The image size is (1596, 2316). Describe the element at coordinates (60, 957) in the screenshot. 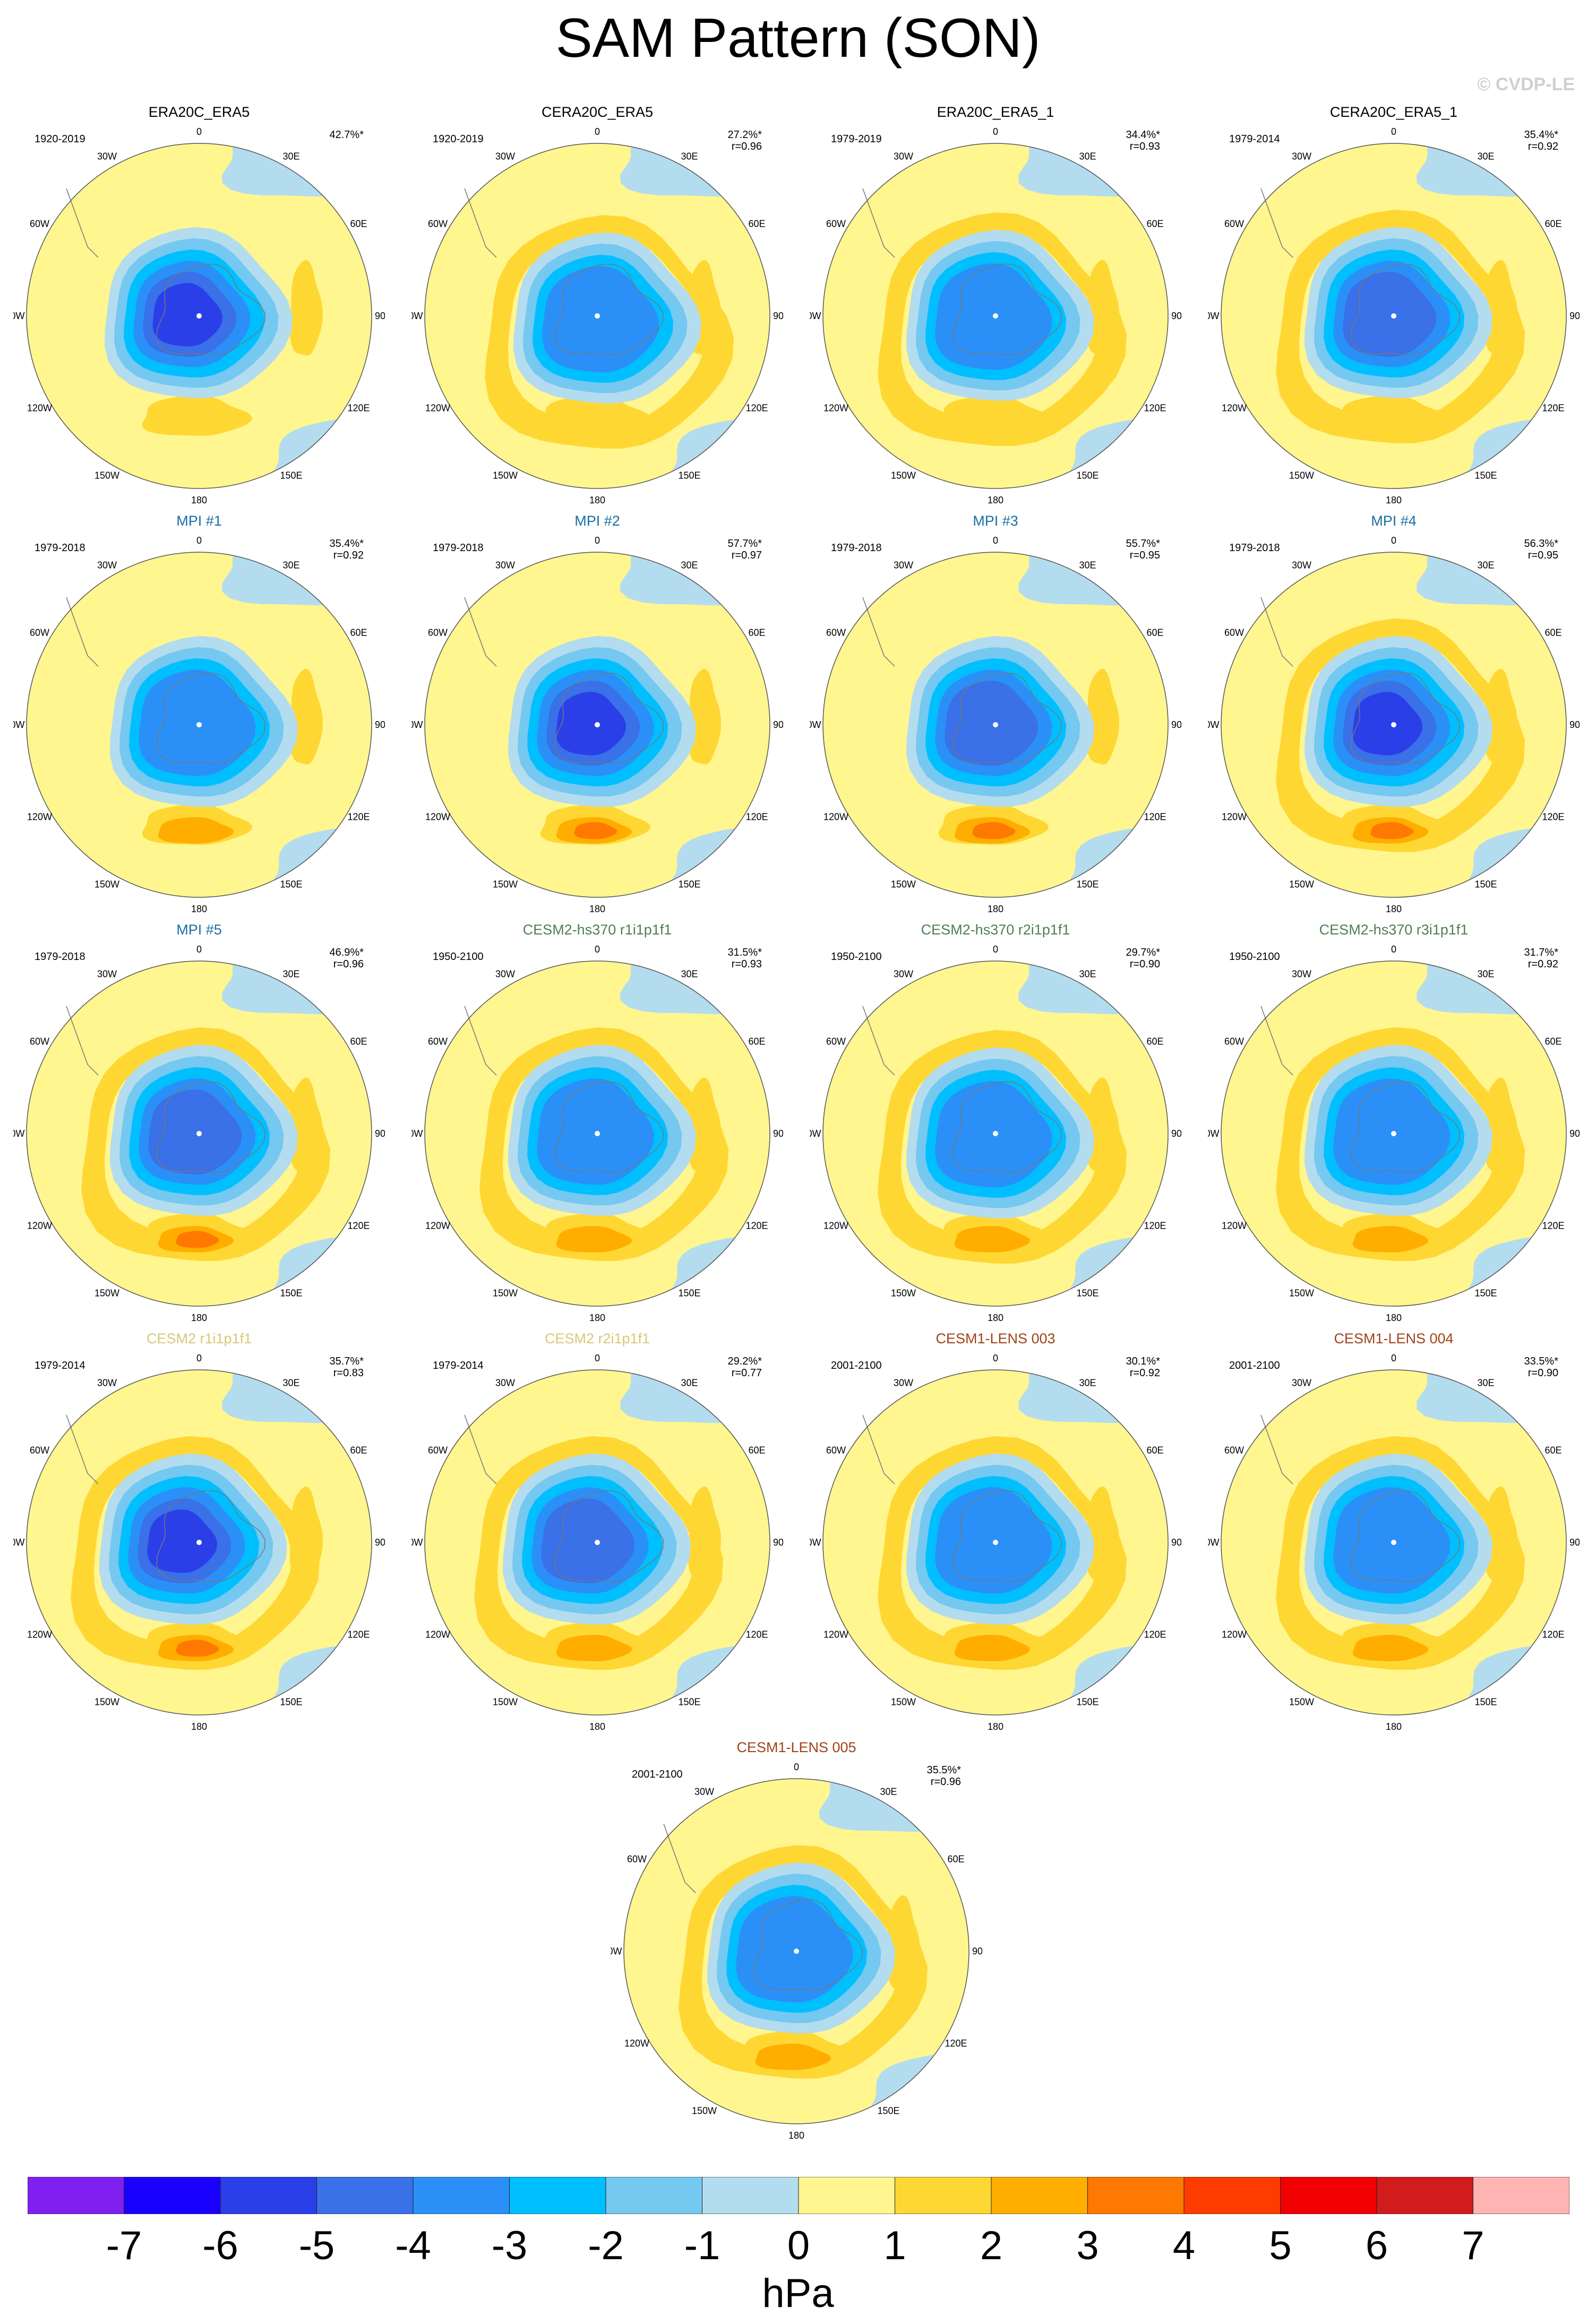

I see `panel-years: 1979-2018` at that location.